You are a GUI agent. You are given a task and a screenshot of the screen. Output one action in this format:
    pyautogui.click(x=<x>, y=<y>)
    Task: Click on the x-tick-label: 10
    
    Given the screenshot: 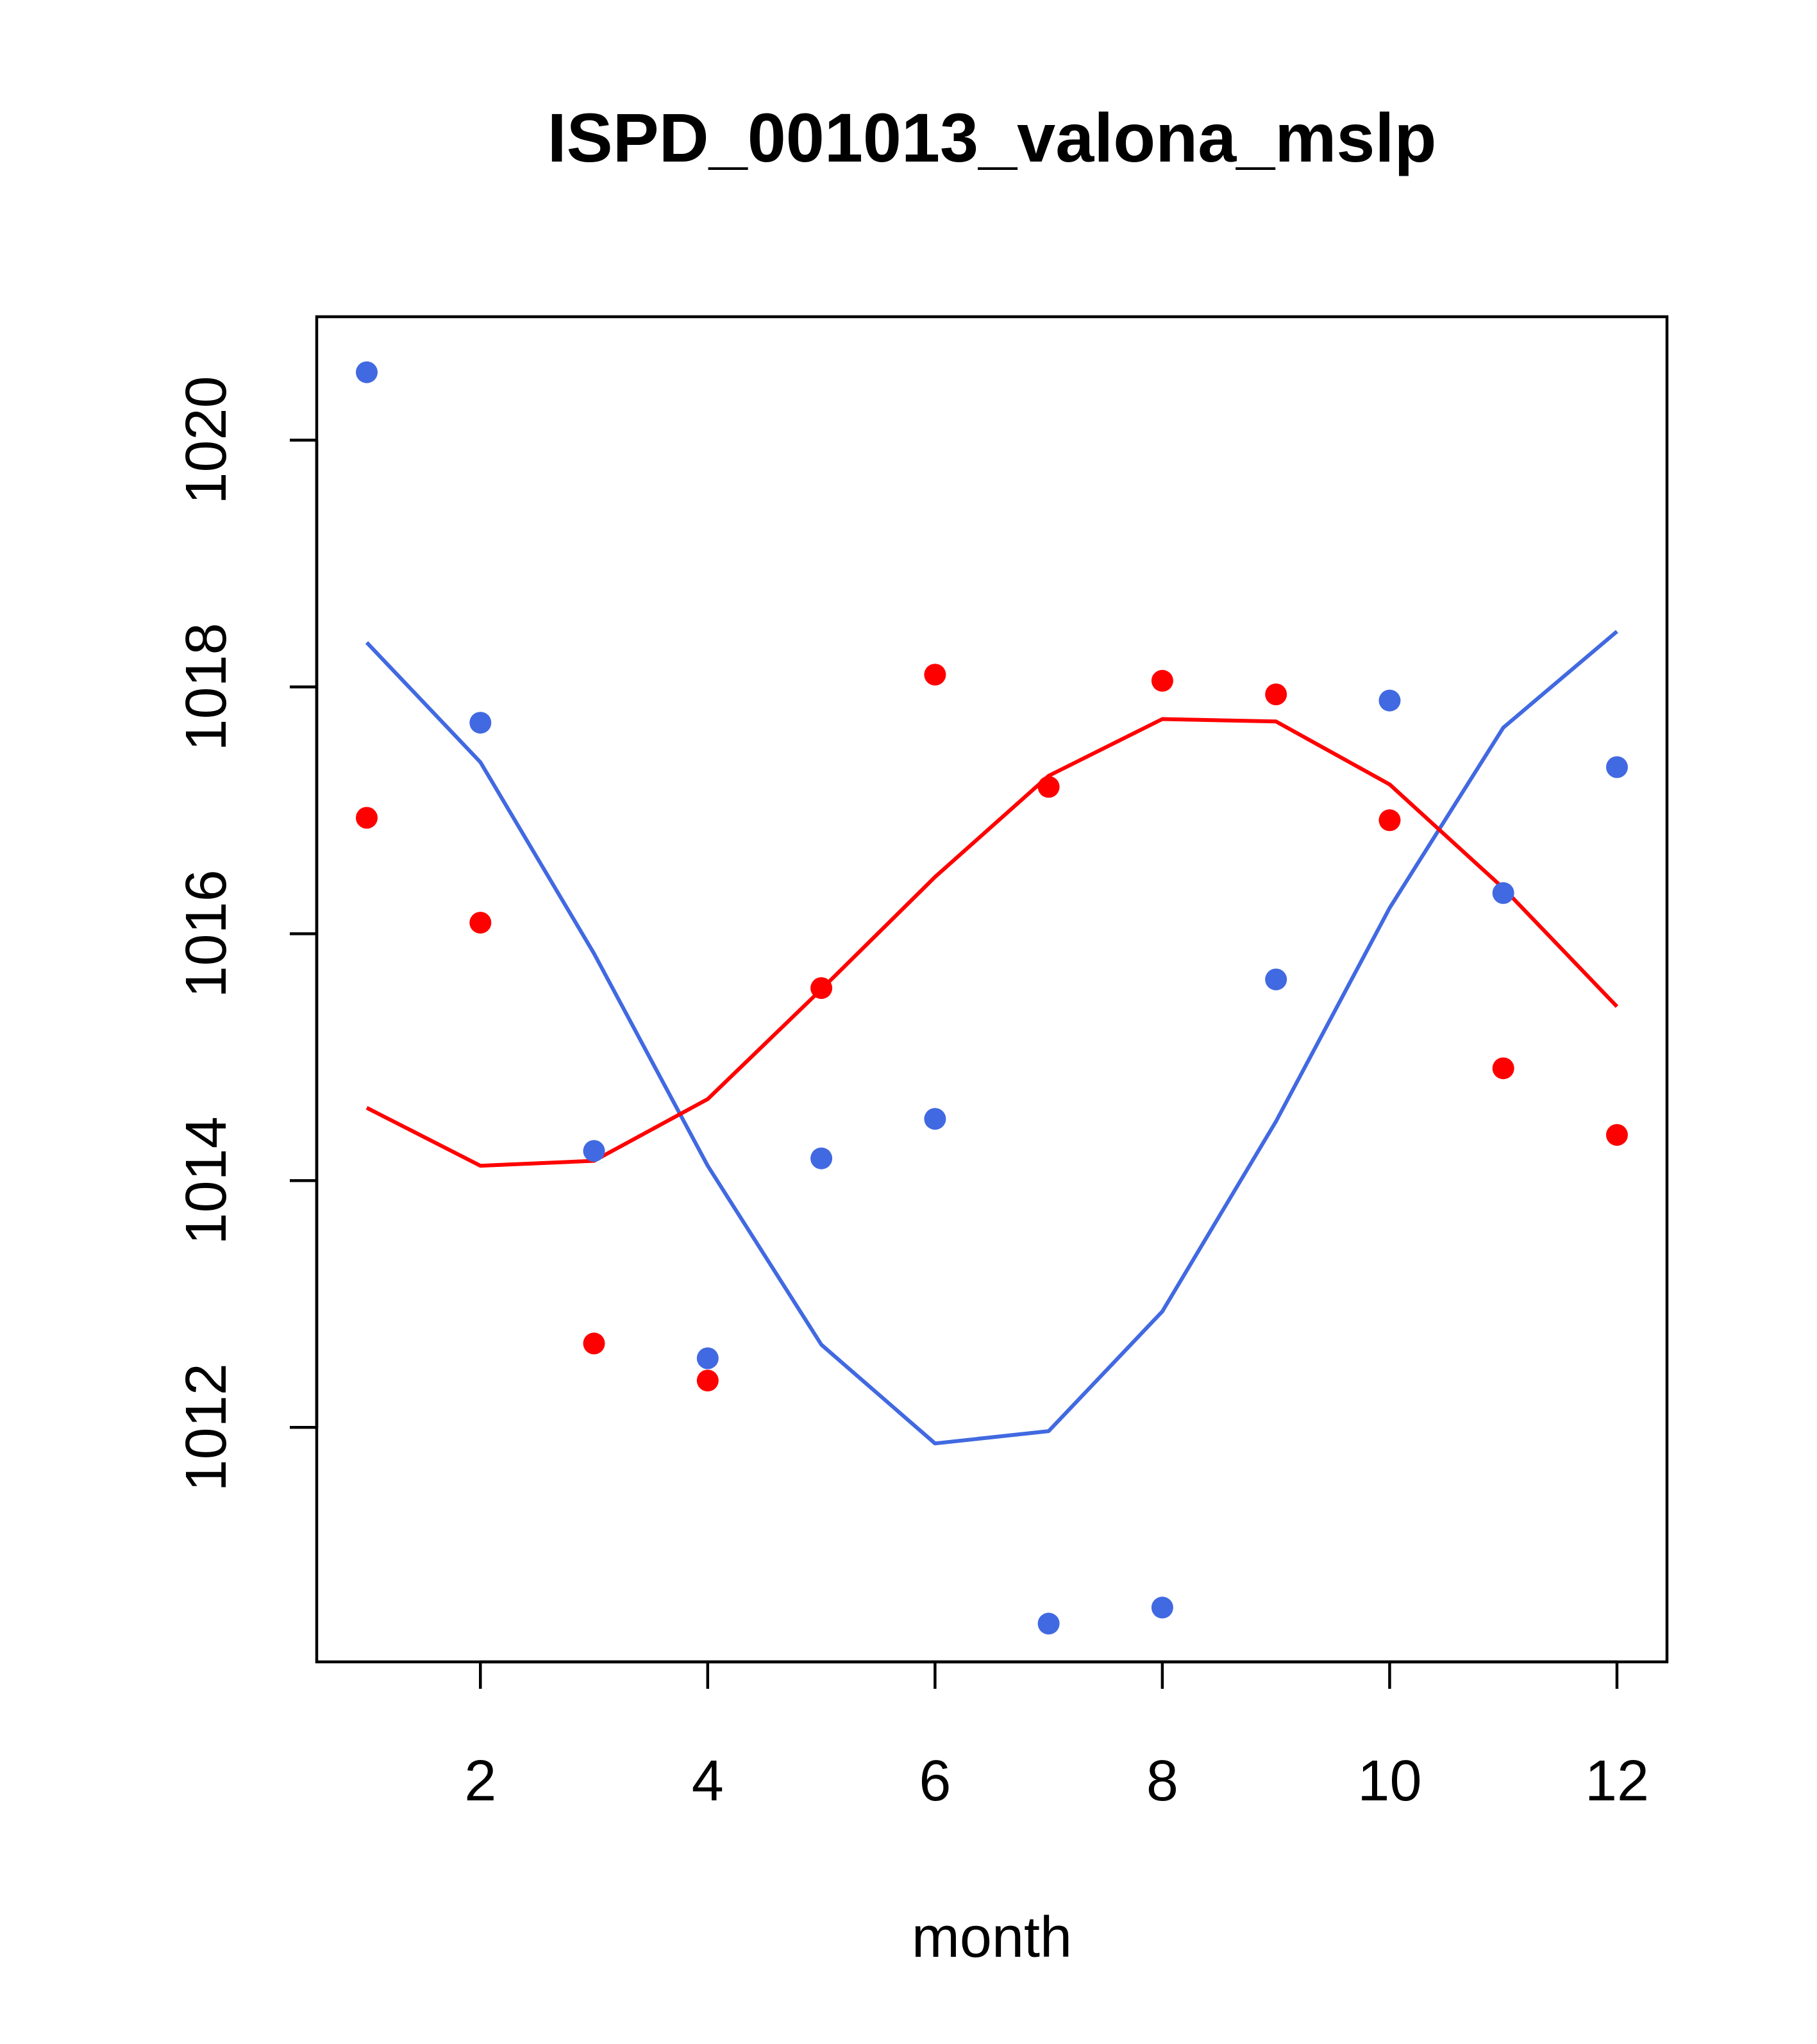 What is the action you would take?
    pyautogui.click(x=1389, y=1781)
    